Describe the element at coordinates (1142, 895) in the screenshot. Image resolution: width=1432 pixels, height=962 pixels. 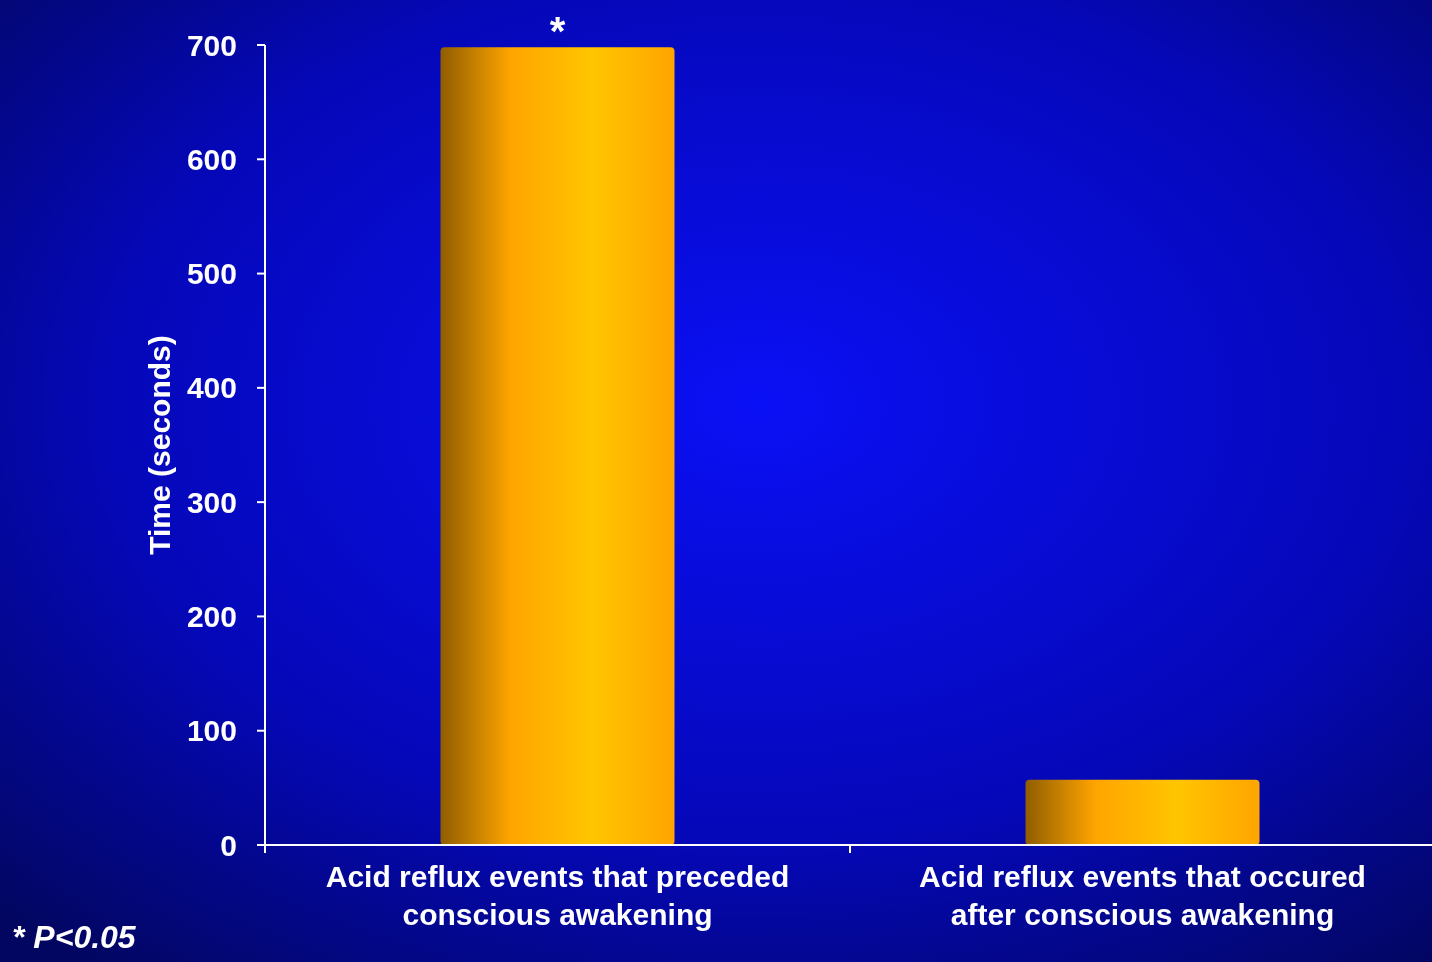
I see `x-tick-label: Acid reflux events that occured after conscious awakening` at that location.